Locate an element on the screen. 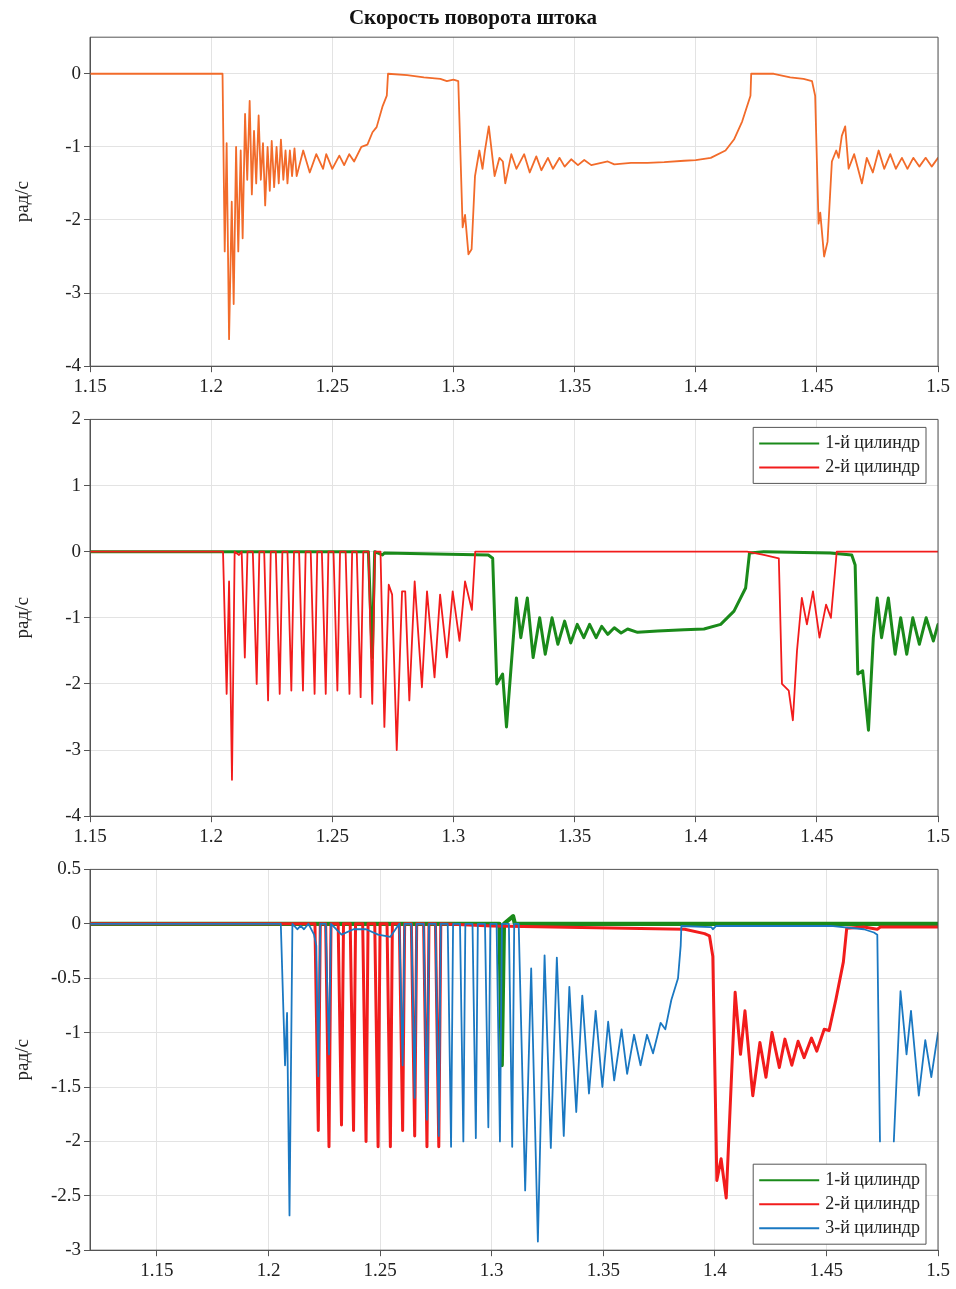  y-tick-label: 0.5 is located at coordinates (69, 868).